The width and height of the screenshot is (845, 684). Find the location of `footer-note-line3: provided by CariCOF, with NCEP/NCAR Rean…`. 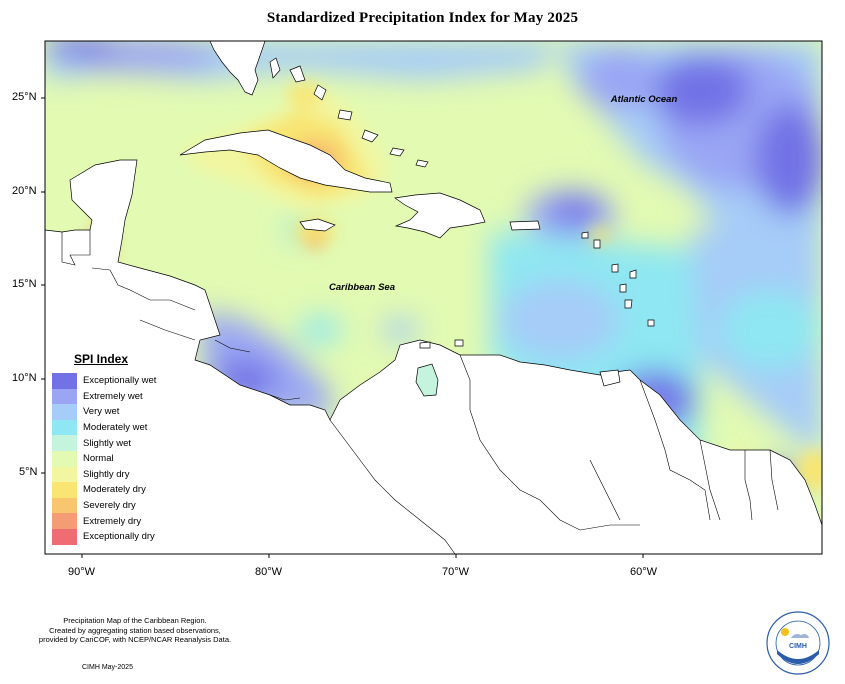

footer-note-line3: provided by CariCOF, with NCEP/NCAR Rean… is located at coordinates (135, 639).